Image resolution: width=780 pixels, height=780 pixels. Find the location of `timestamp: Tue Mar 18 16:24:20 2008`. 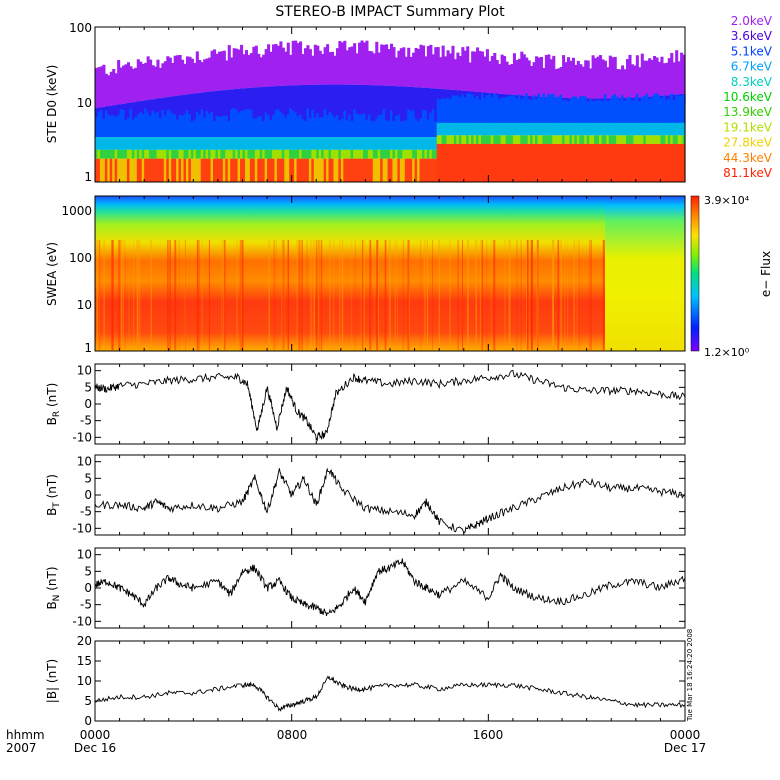

timestamp: Tue Mar 18 16:24:20 2008 is located at coordinates (690, 675).